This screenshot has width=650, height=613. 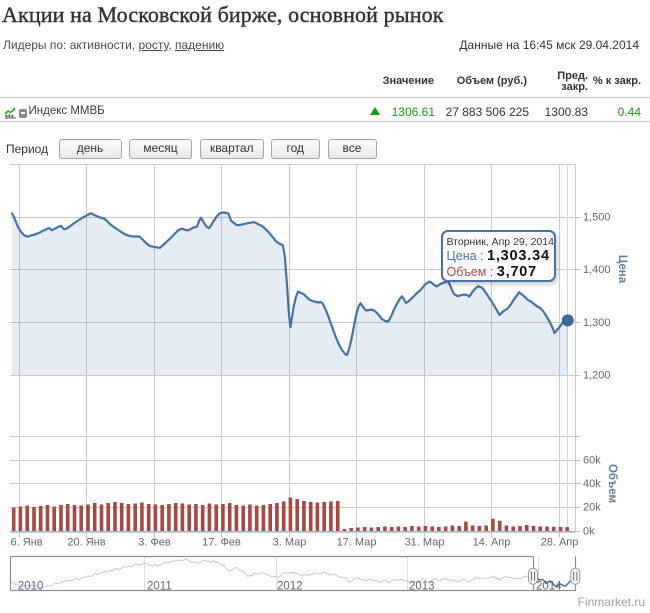 What do you see at coordinates (597, 270) in the screenshot?
I see `svg-text: 1,400` at bounding box center [597, 270].